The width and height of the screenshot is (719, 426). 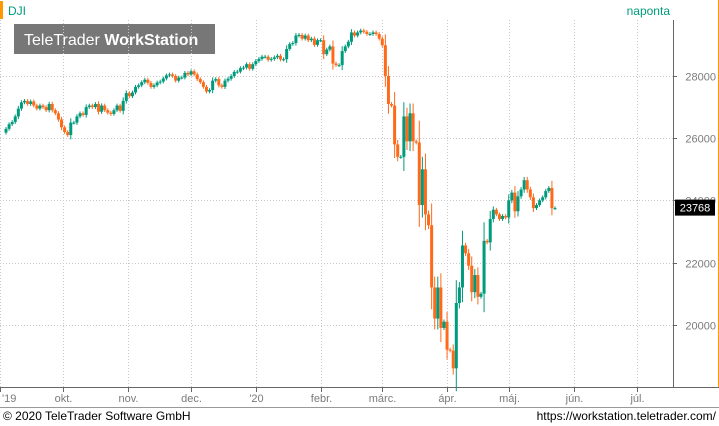 I want to click on x-tick-label: márc., so click(x=383, y=399).